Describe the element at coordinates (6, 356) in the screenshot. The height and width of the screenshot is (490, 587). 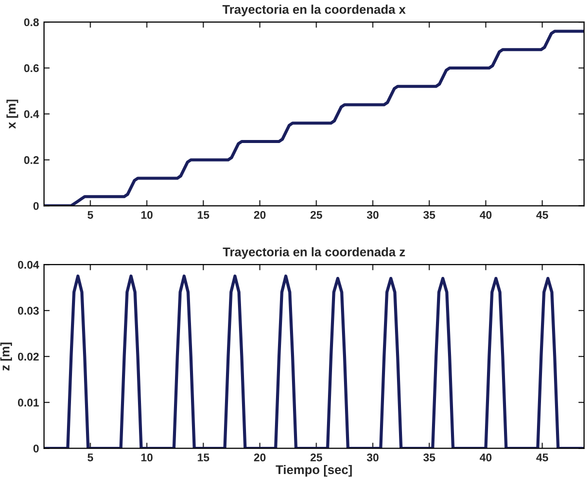
I see `y-axis-title: z [m]` at that location.